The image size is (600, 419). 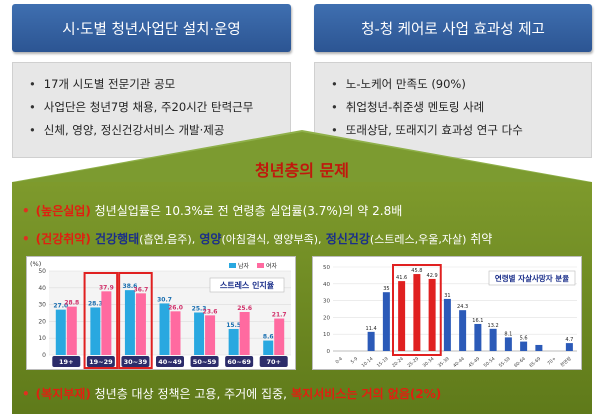 I want to click on x-tick-label: 60-64, so click(x=520, y=362).